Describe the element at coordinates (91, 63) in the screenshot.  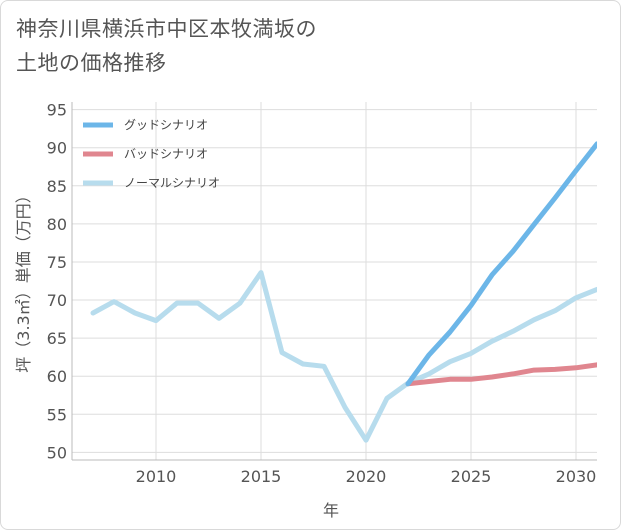
I see `chart-title-line2: 土地の価格推移` at that location.